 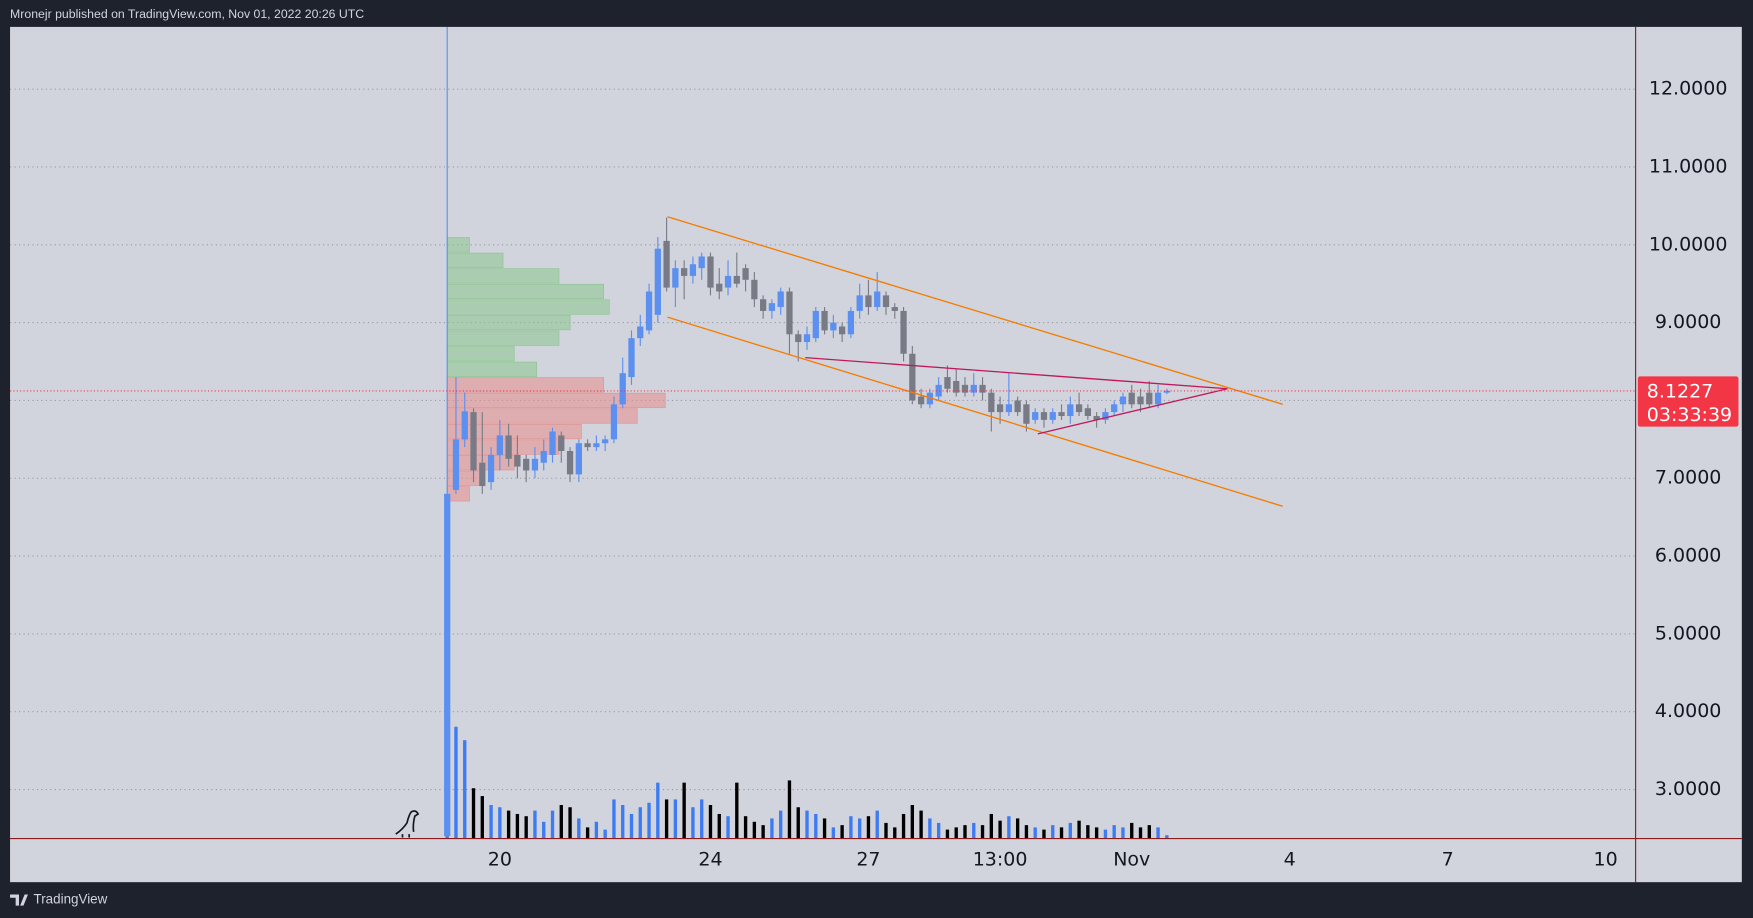 I want to click on y-tick-label: 5.0000, so click(x=1688, y=633).